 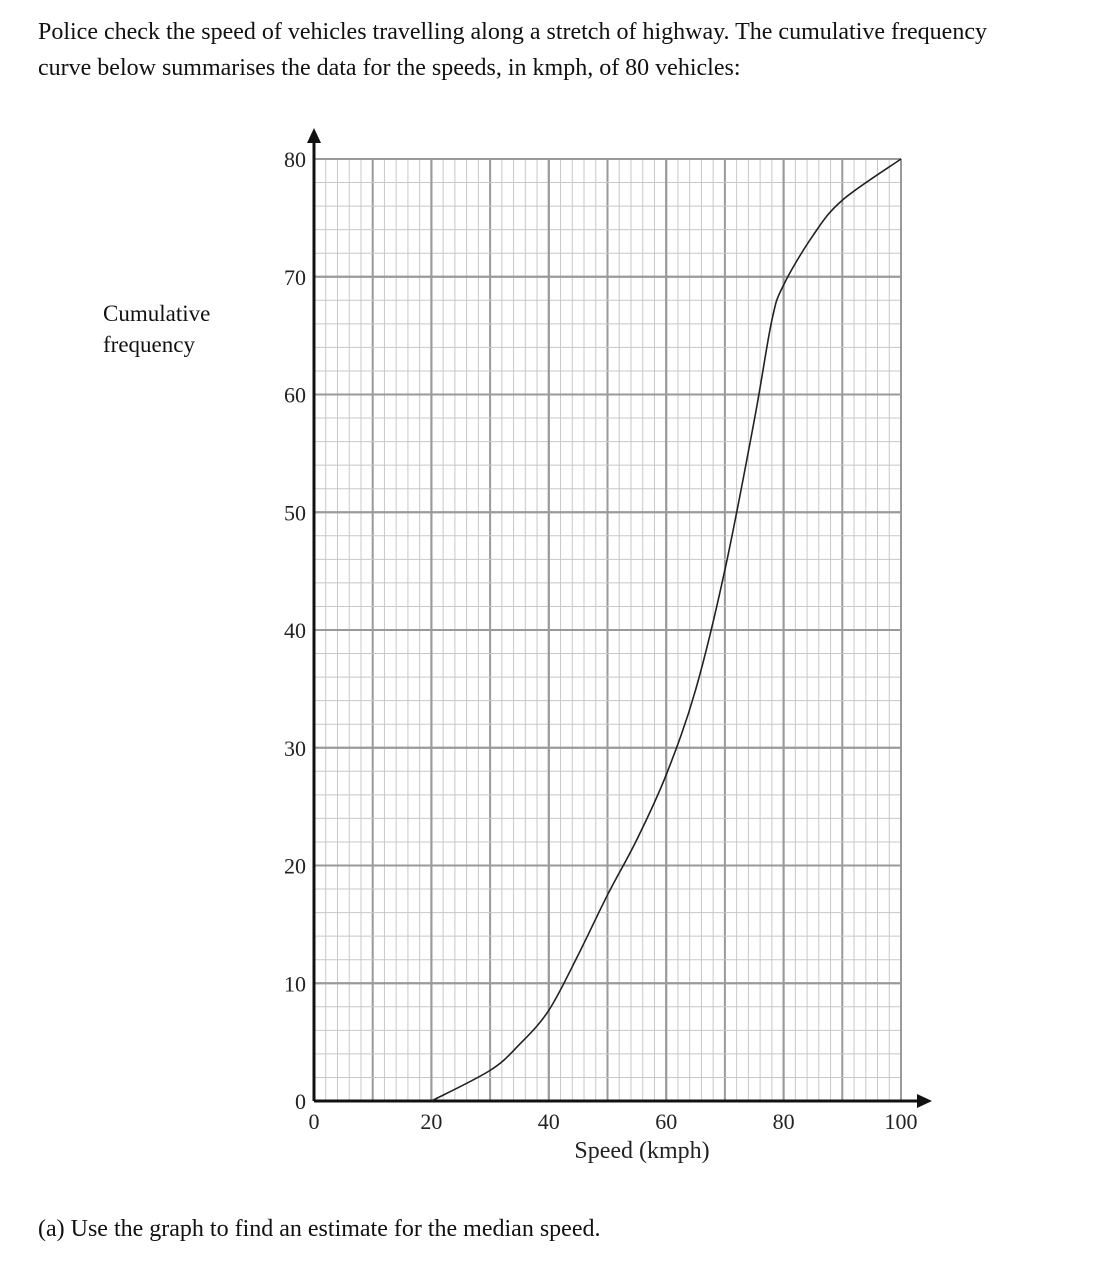 I want to click on y-axis-arrow, so click(x=314, y=135).